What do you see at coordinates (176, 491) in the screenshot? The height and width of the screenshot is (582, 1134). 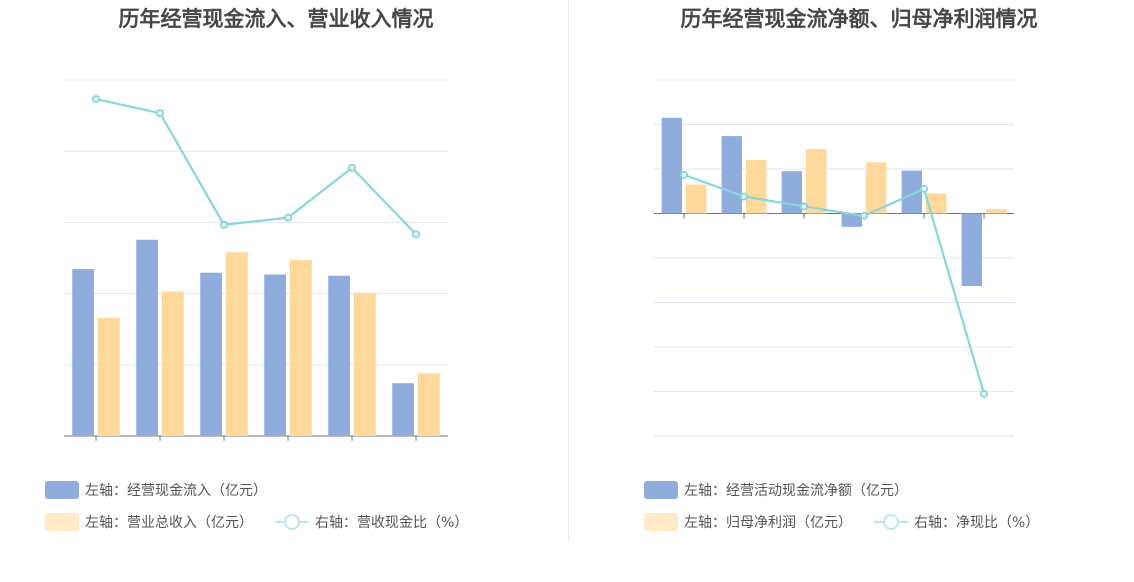 I see `legend-label: 左轴：经营现金流入（亿元）` at bounding box center [176, 491].